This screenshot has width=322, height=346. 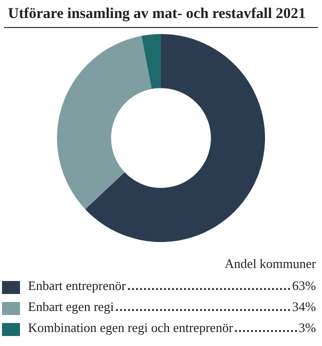 I want to click on legend-label: Enbart egen regi, so click(x=71, y=307).